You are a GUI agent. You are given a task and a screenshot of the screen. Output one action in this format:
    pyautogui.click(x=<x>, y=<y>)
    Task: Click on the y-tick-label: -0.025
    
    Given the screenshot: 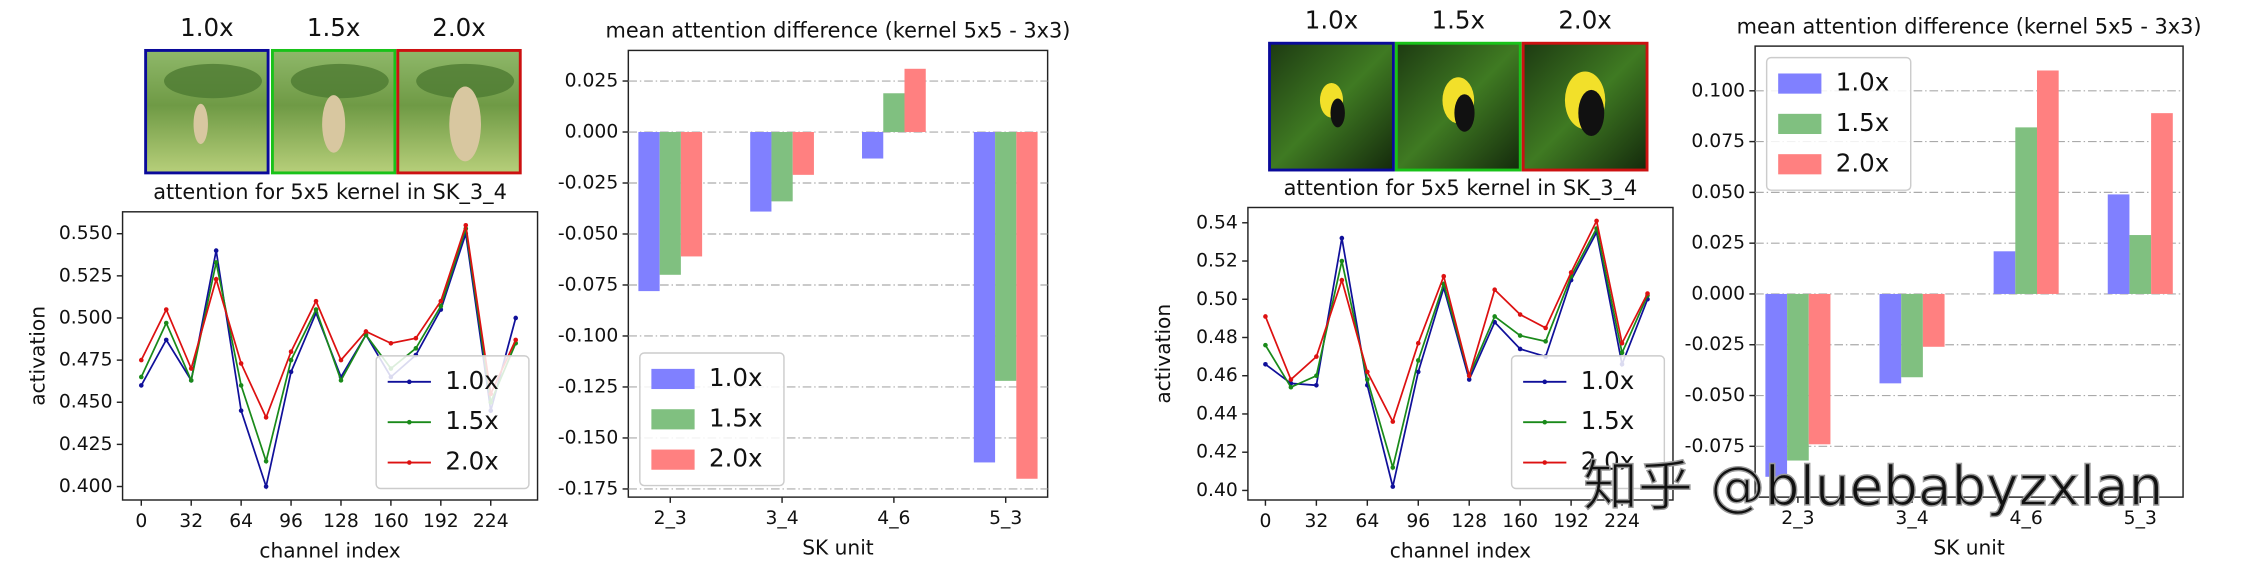 What is the action you would take?
    pyautogui.click(x=588, y=183)
    